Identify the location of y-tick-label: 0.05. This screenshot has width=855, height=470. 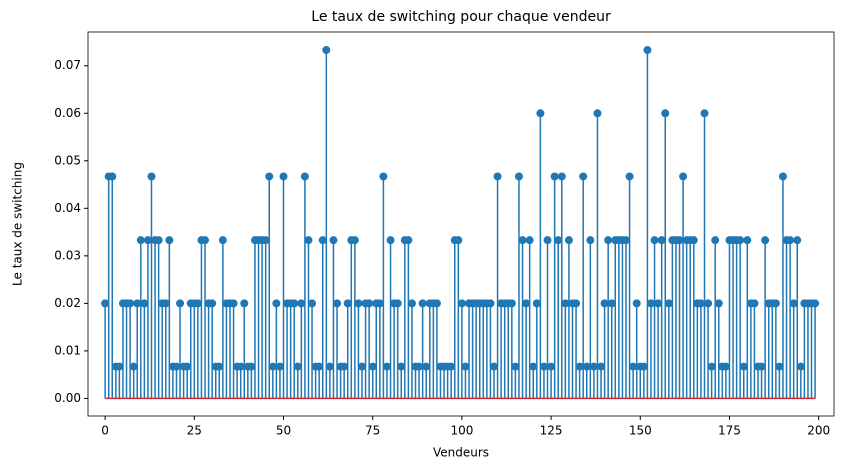
(67, 160).